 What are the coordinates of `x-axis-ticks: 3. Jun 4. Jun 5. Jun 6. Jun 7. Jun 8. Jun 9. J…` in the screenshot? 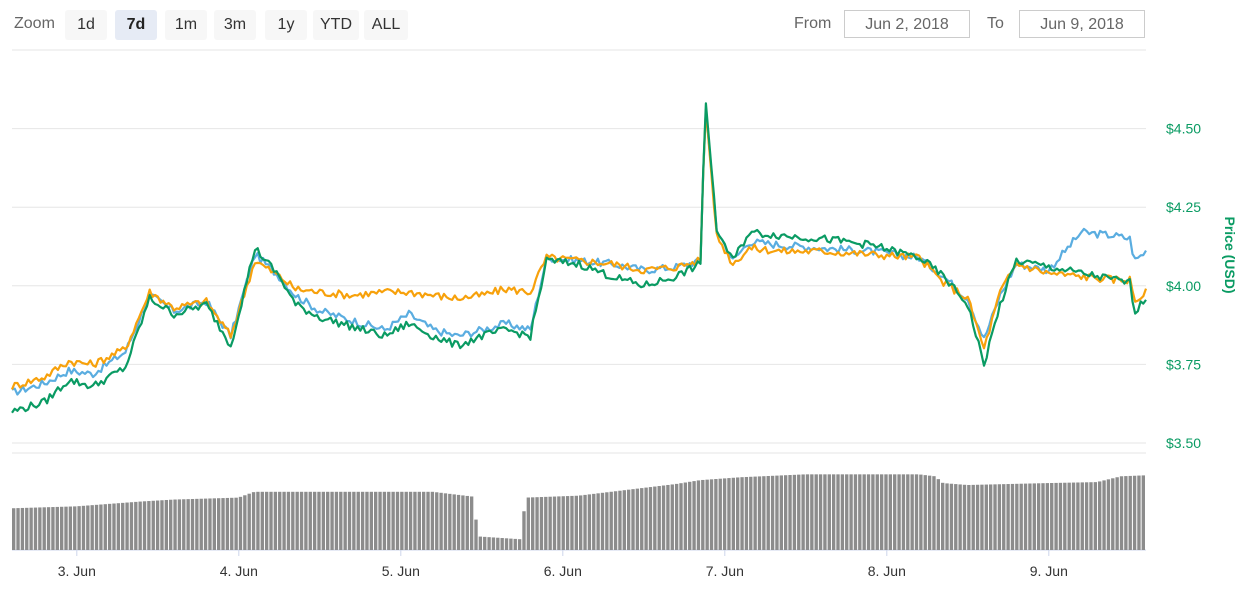 It's located at (563, 564).